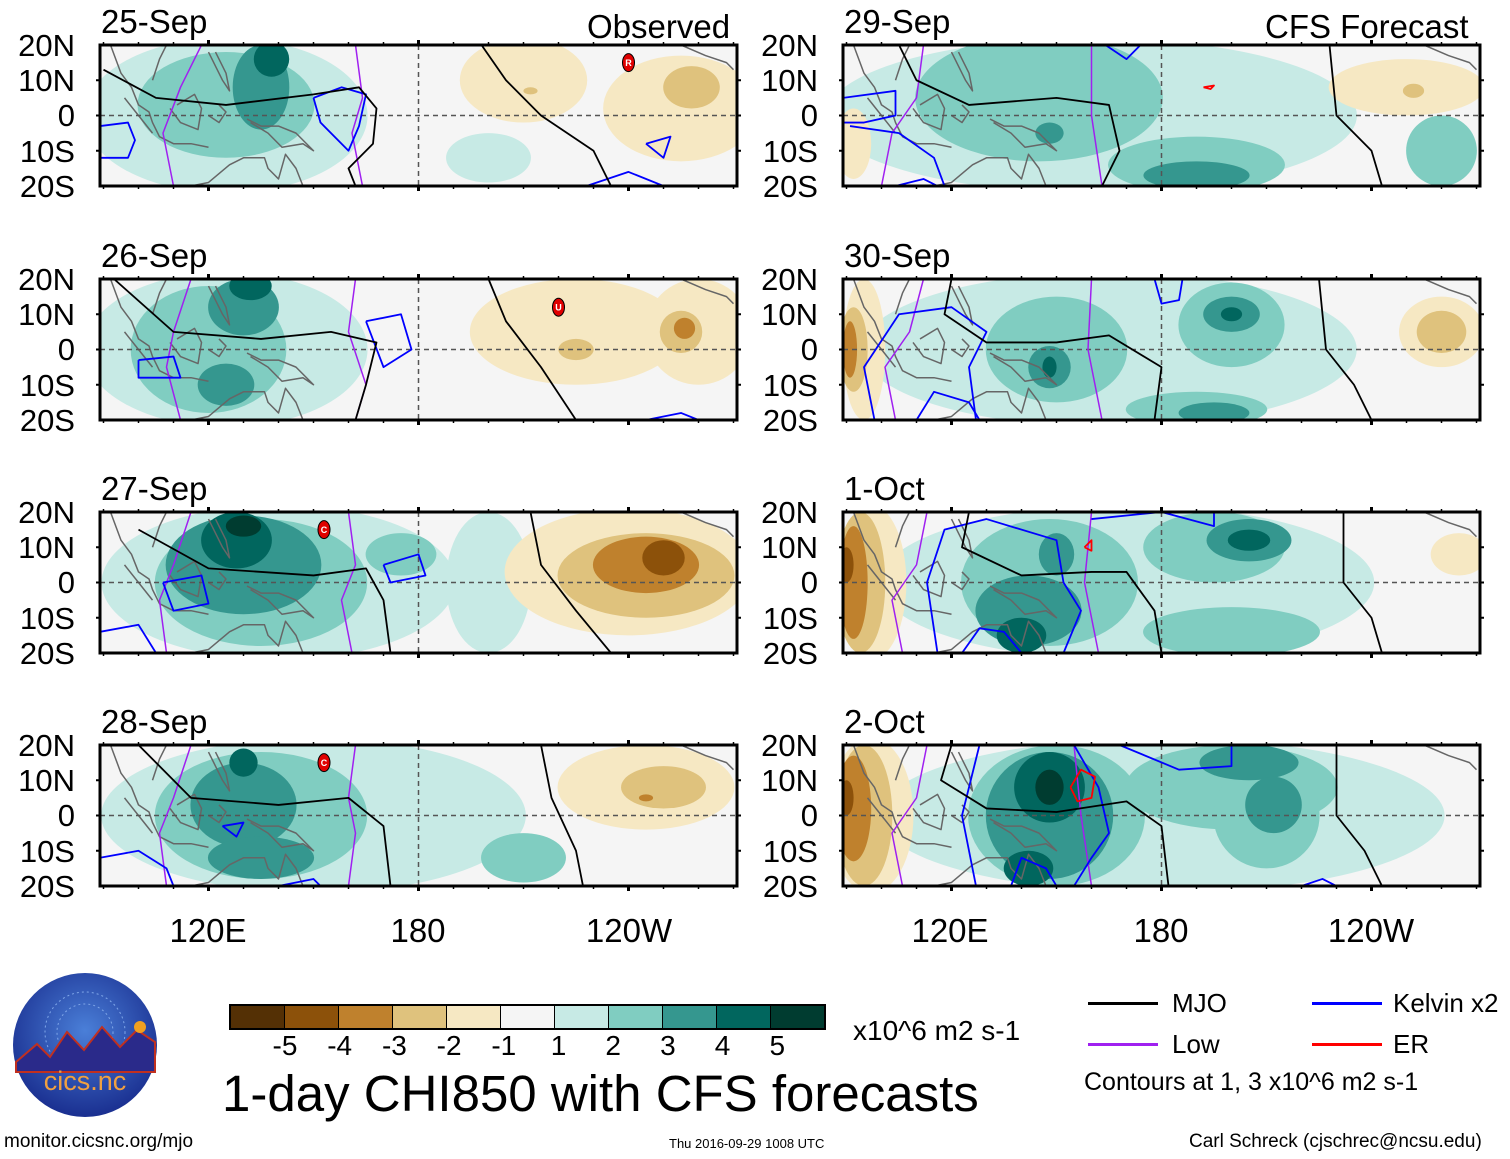  What do you see at coordinates (668, 1045) in the screenshot?
I see `colorbar-tick-label: 3` at bounding box center [668, 1045].